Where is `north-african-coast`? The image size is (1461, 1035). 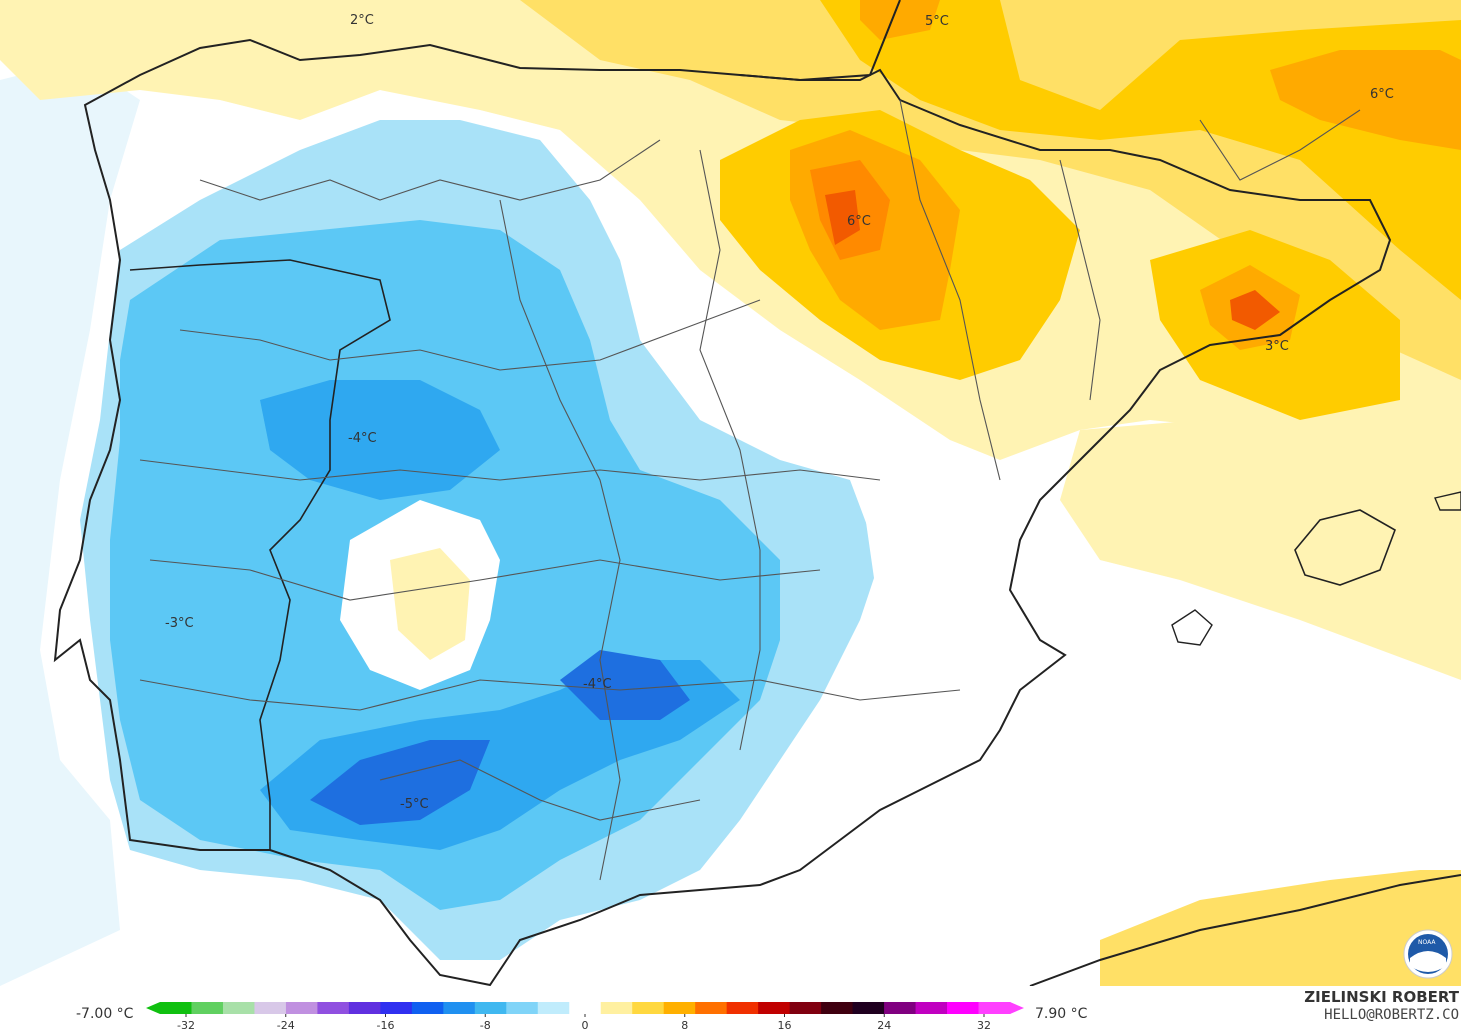
north-african-coast is located at coordinates (1245, 930).